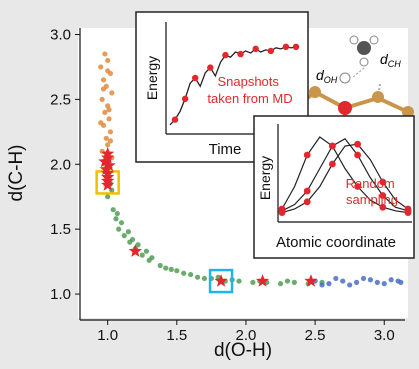 The height and width of the screenshot is (369, 419). Describe the element at coordinates (243, 350) in the screenshot. I see `x-axis-label: d(O-H)` at that location.